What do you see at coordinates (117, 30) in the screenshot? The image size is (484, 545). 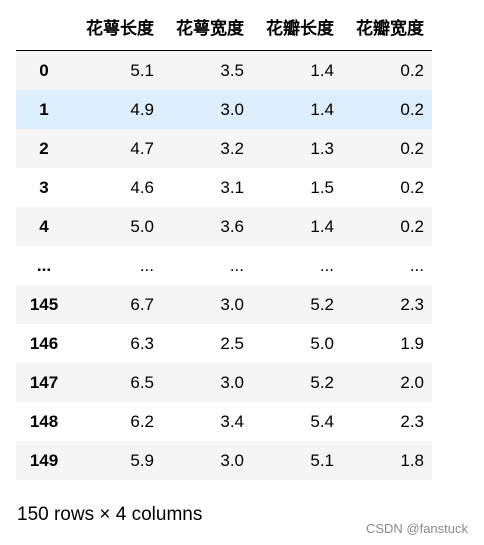 I see `column-header-sepal-length: 花萼长度` at bounding box center [117, 30].